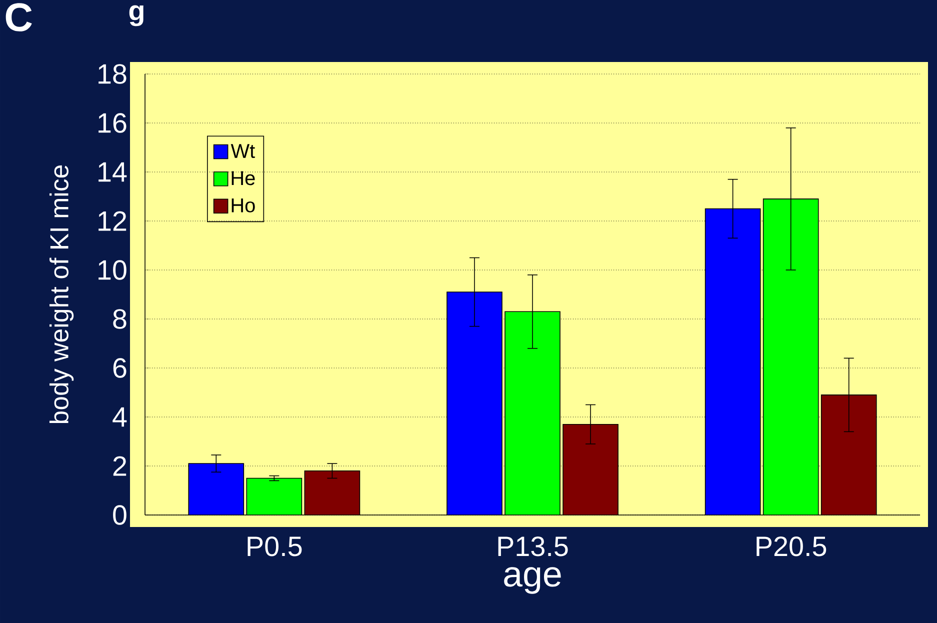 Image resolution: width=937 pixels, height=623 pixels. I want to click on y-tick-label: 4, so click(119, 417).